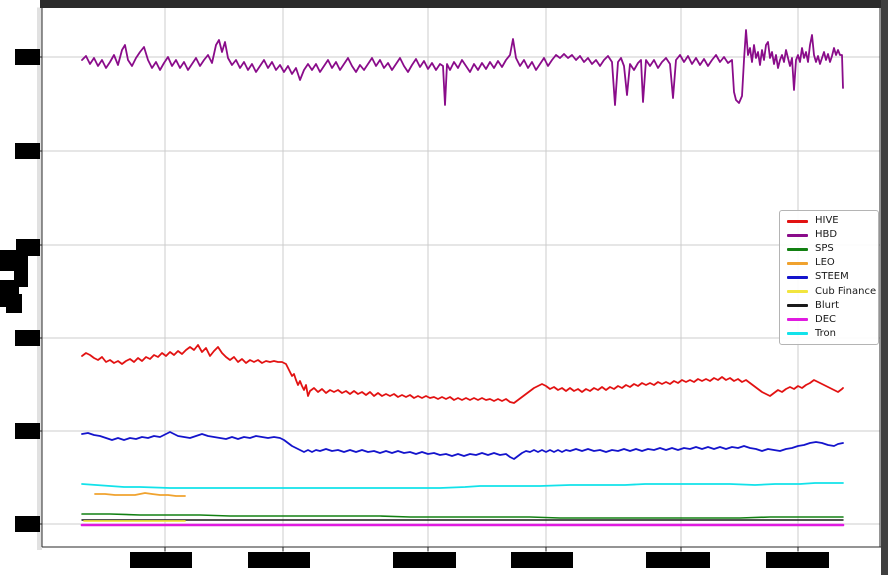 The width and height of the screenshot is (888, 575). What do you see at coordinates (462, 485) in the screenshot?
I see `series-line-tron` at bounding box center [462, 485].